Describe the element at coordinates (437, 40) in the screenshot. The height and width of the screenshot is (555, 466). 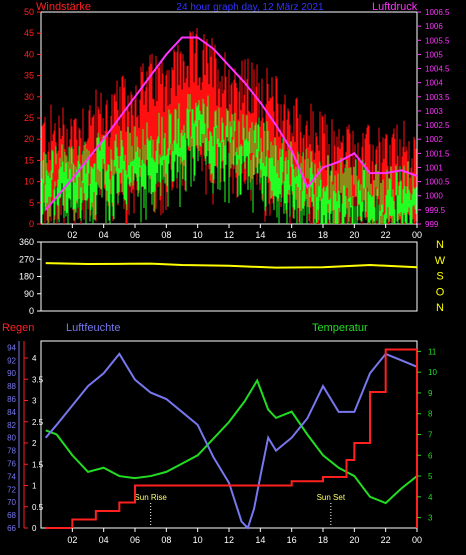
I see `pressure-tick-label: 1005.5` at that location.